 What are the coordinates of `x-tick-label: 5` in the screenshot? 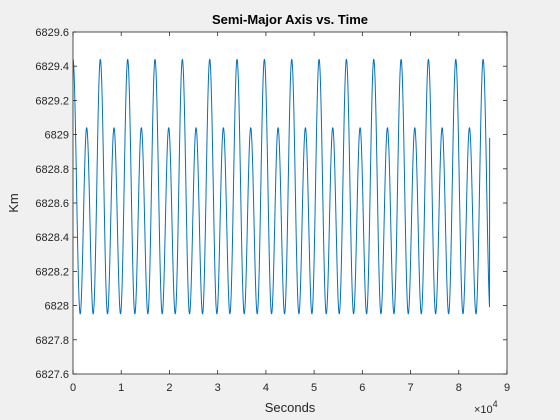 It's located at (314, 388).